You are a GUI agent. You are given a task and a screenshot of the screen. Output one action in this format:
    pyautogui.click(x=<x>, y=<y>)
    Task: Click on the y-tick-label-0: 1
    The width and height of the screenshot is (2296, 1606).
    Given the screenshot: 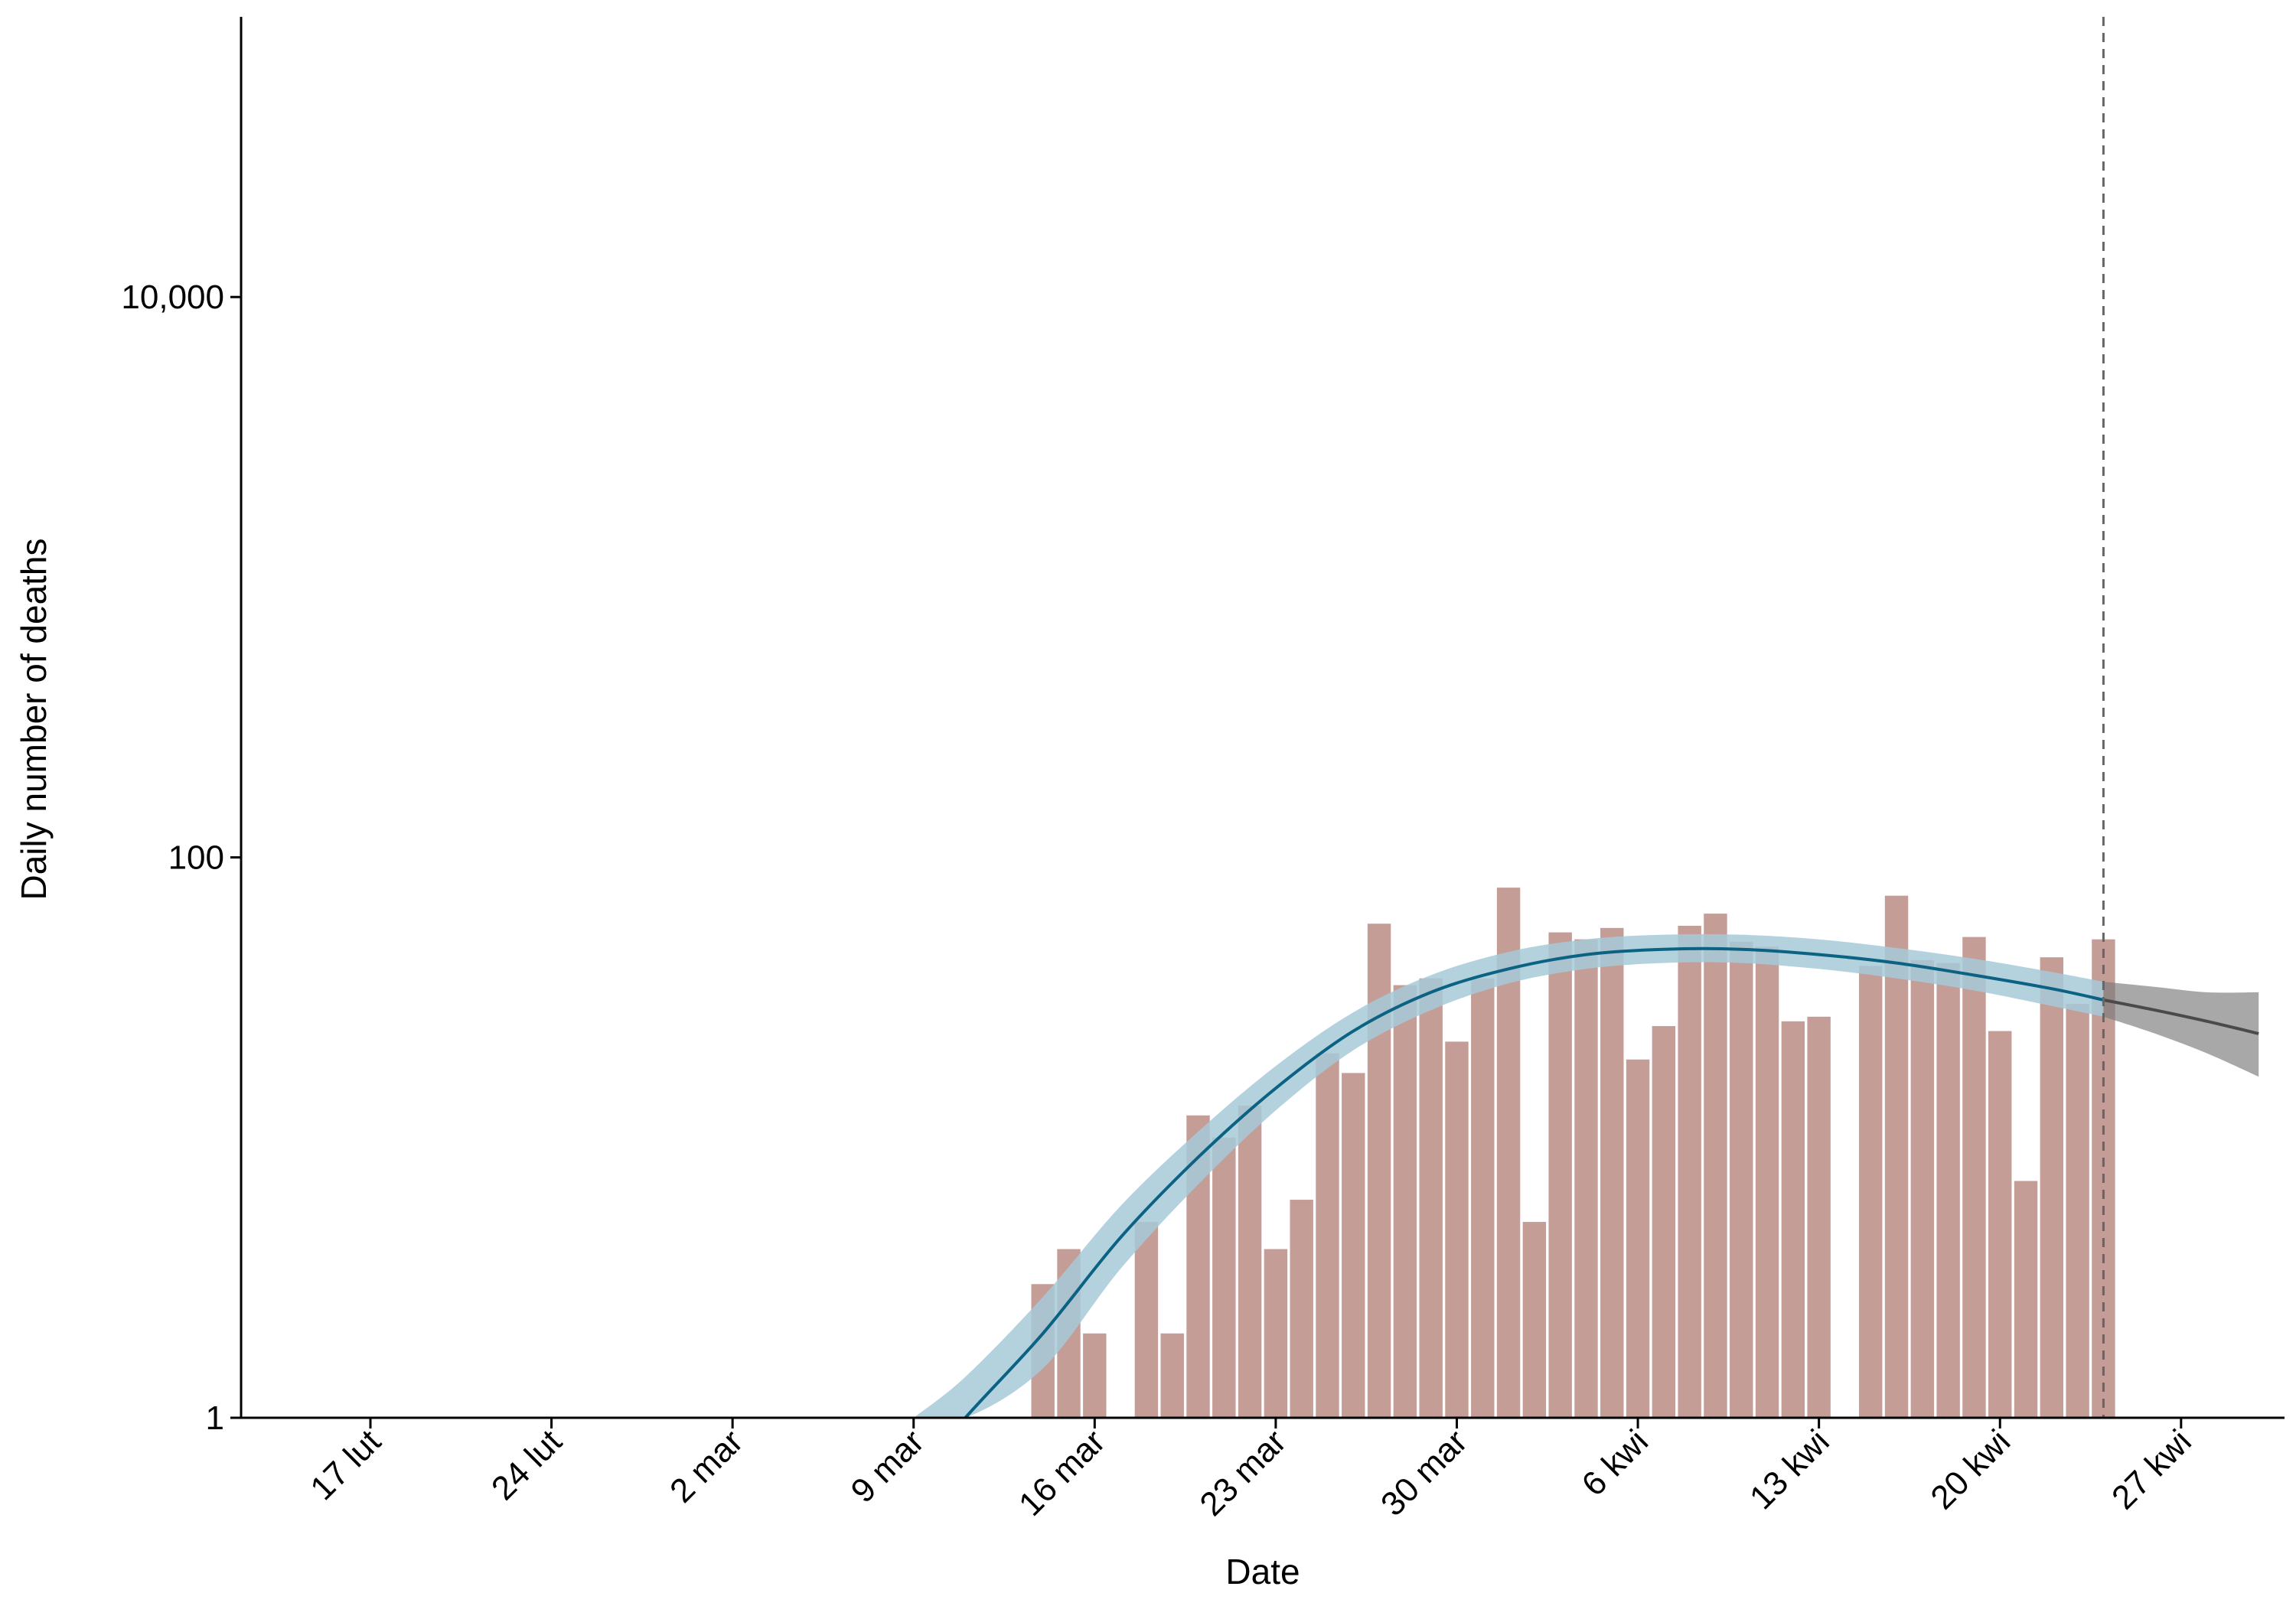 What is the action you would take?
    pyautogui.click(x=215, y=1418)
    